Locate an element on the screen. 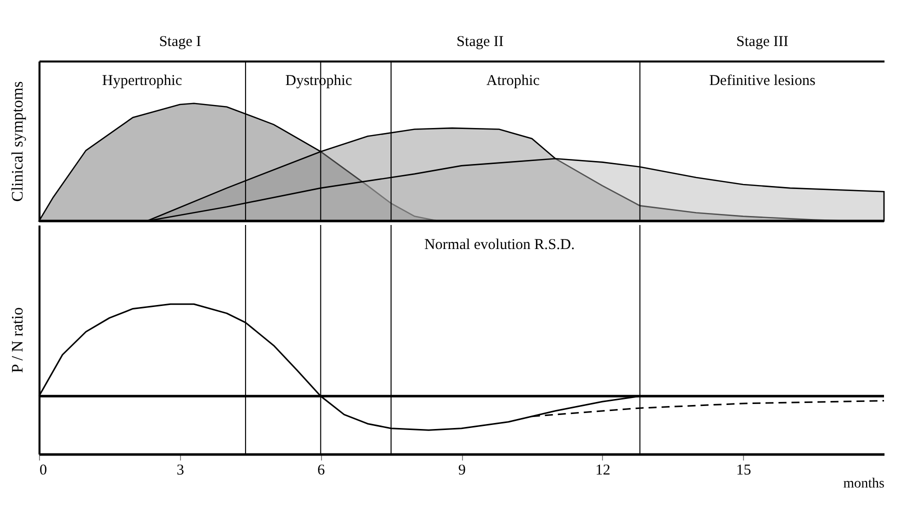 The image size is (923, 525). x-axis-title: months is located at coordinates (863, 484).